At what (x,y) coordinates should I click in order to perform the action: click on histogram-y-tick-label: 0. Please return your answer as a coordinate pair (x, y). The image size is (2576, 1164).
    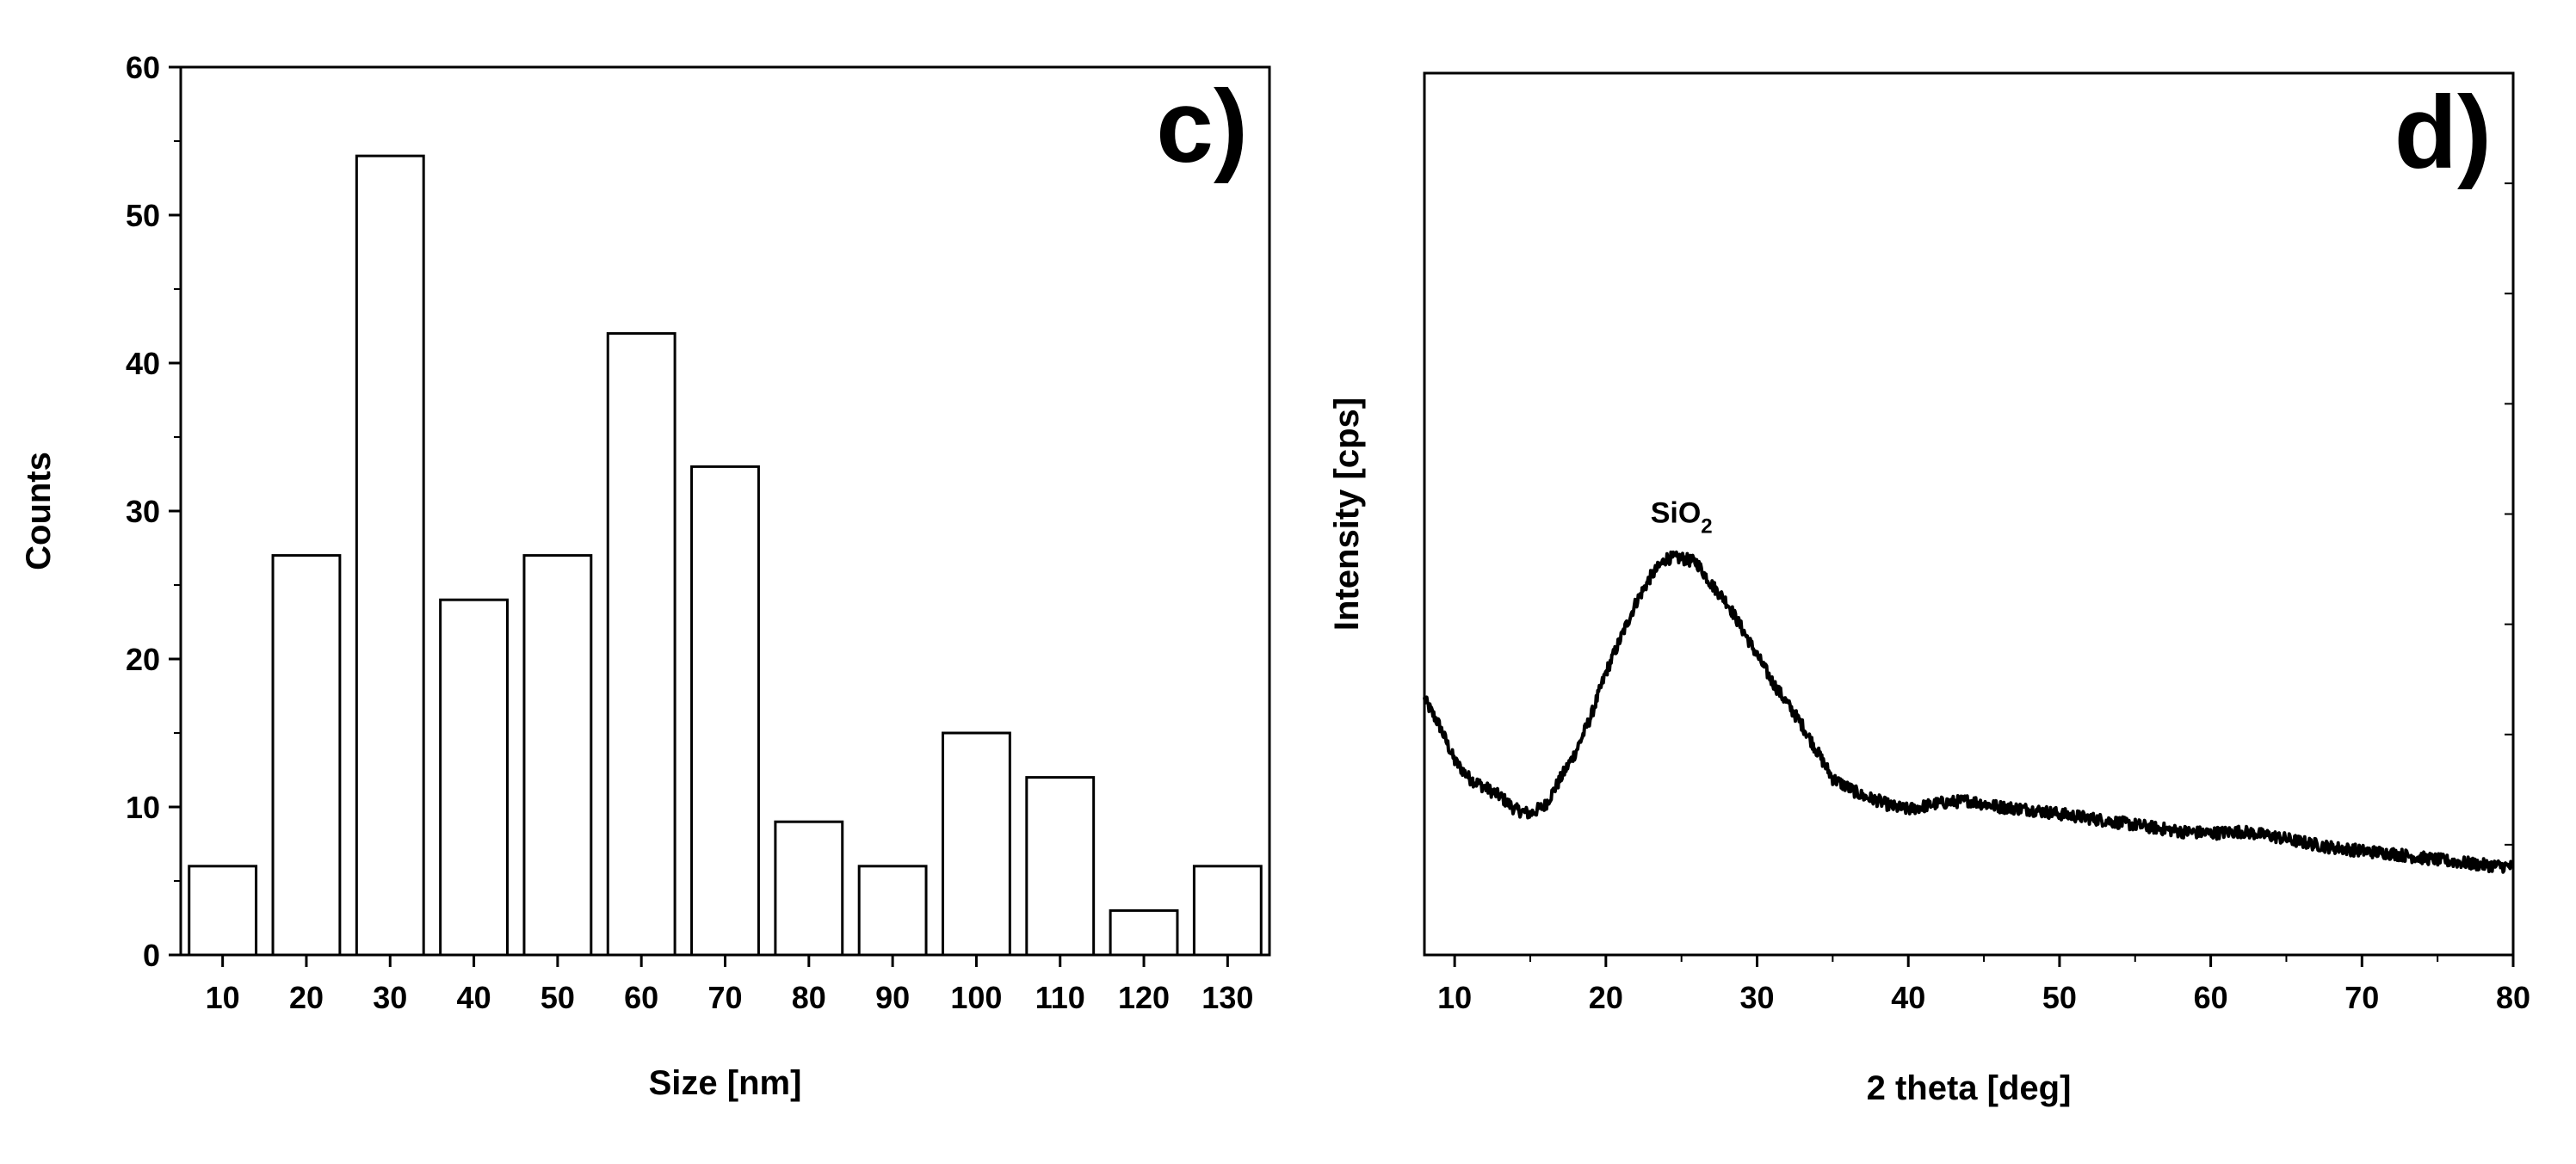
    Looking at the image, I should click on (151, 955).